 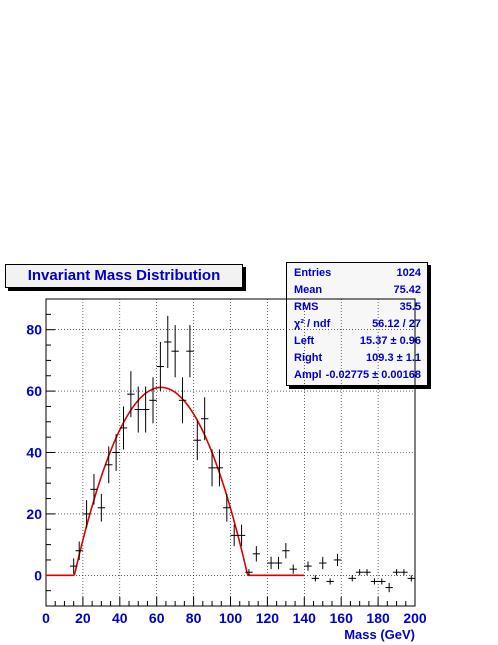 I want to click on x-tick-label: 40, so click(x=120, y=618).